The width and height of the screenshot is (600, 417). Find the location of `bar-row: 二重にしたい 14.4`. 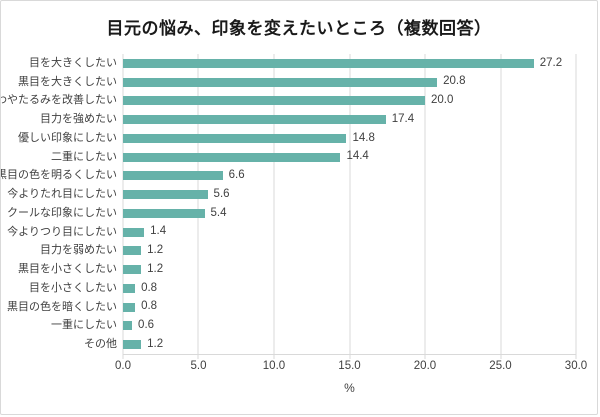

bar-row: 二重にしたい 14.4 is located at coordinates (313, 157).